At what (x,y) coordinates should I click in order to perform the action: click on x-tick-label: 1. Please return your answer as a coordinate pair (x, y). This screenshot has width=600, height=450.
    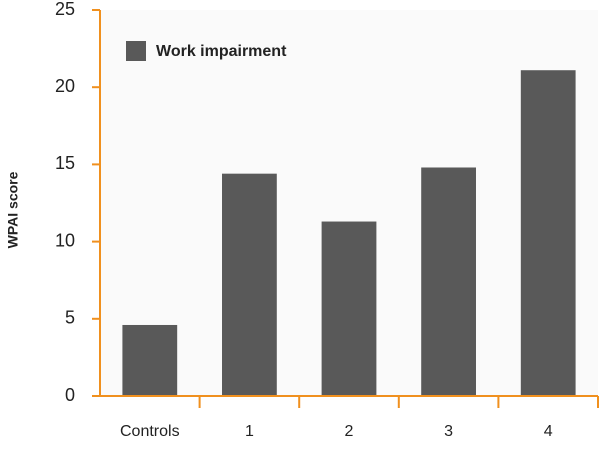
    Looking at the image, I should click on (249, 431).